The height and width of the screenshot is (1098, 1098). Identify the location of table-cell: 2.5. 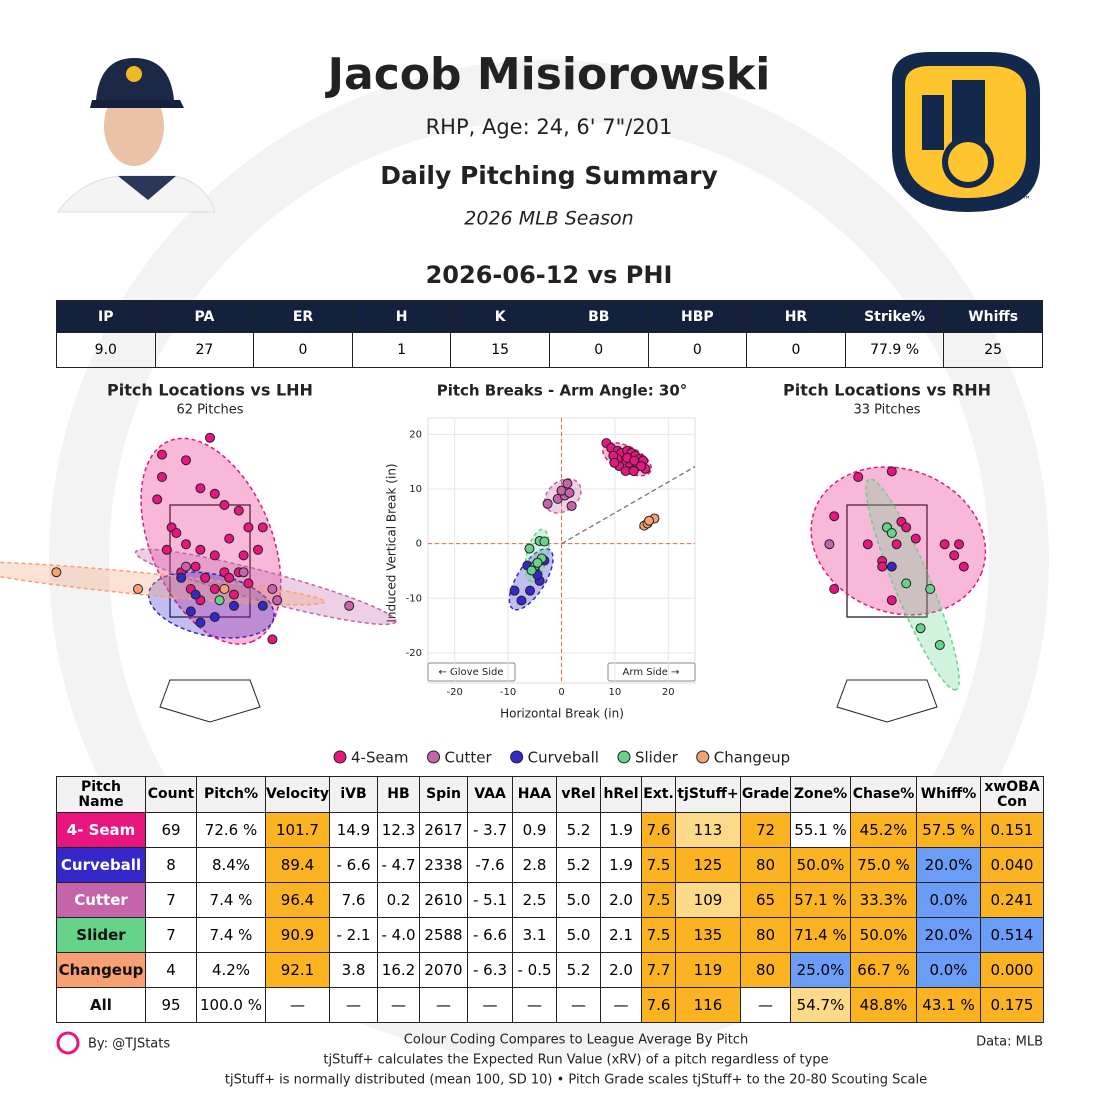
(534, 900).